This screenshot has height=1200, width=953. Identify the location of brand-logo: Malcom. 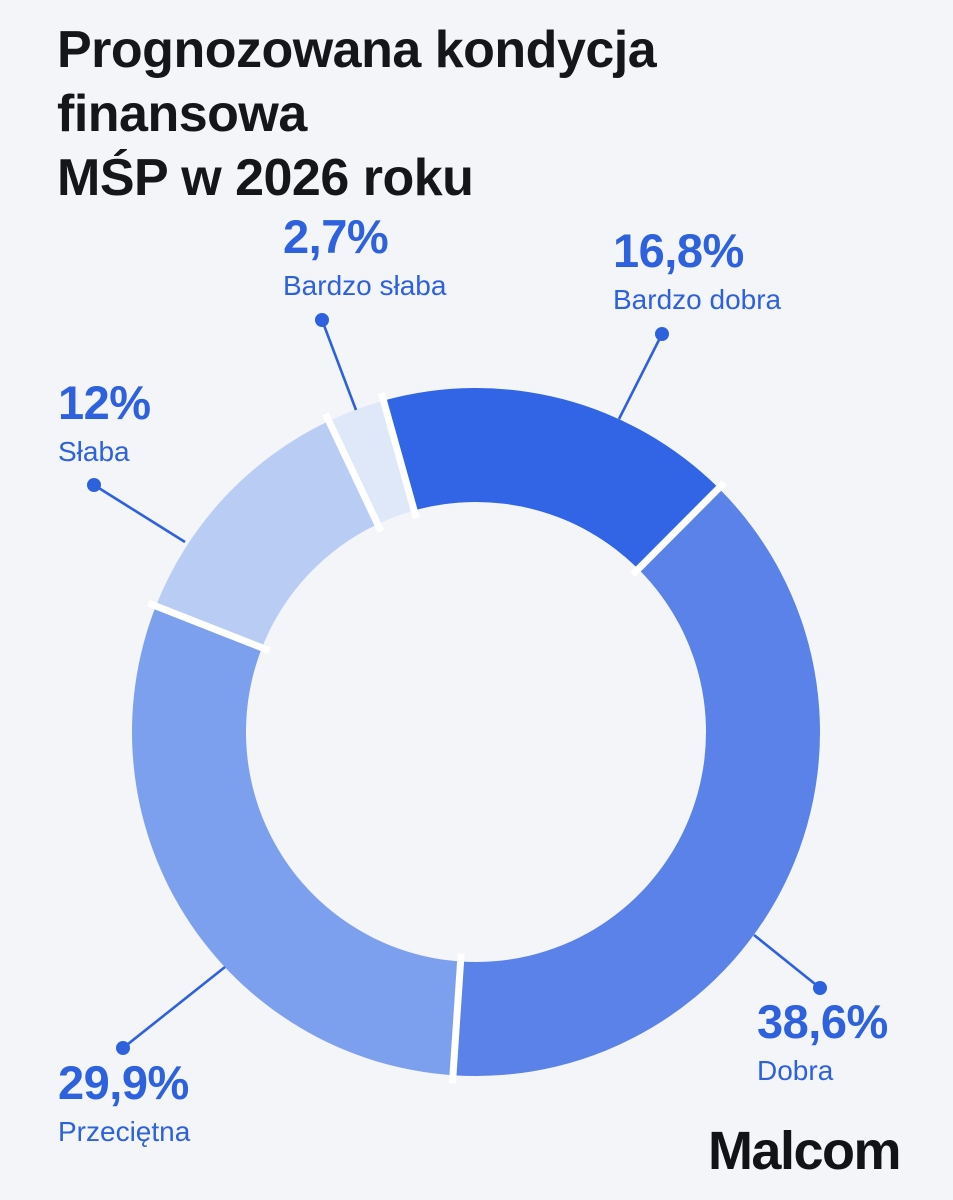
(804, 1151).